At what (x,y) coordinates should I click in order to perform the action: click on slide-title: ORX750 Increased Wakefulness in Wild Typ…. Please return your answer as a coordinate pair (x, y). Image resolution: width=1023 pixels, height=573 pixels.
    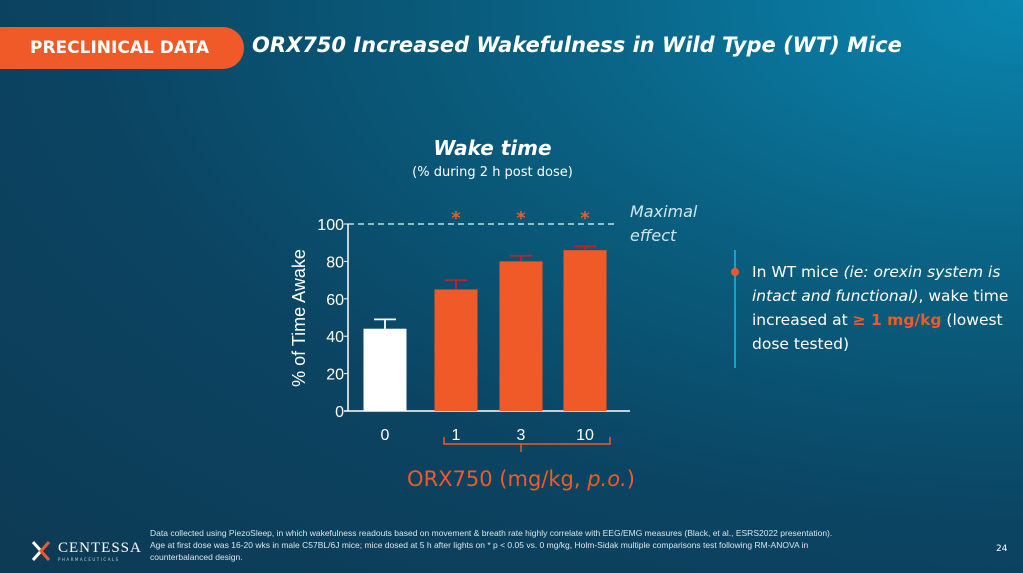
    Looking at the image, I should click on (577, 45).